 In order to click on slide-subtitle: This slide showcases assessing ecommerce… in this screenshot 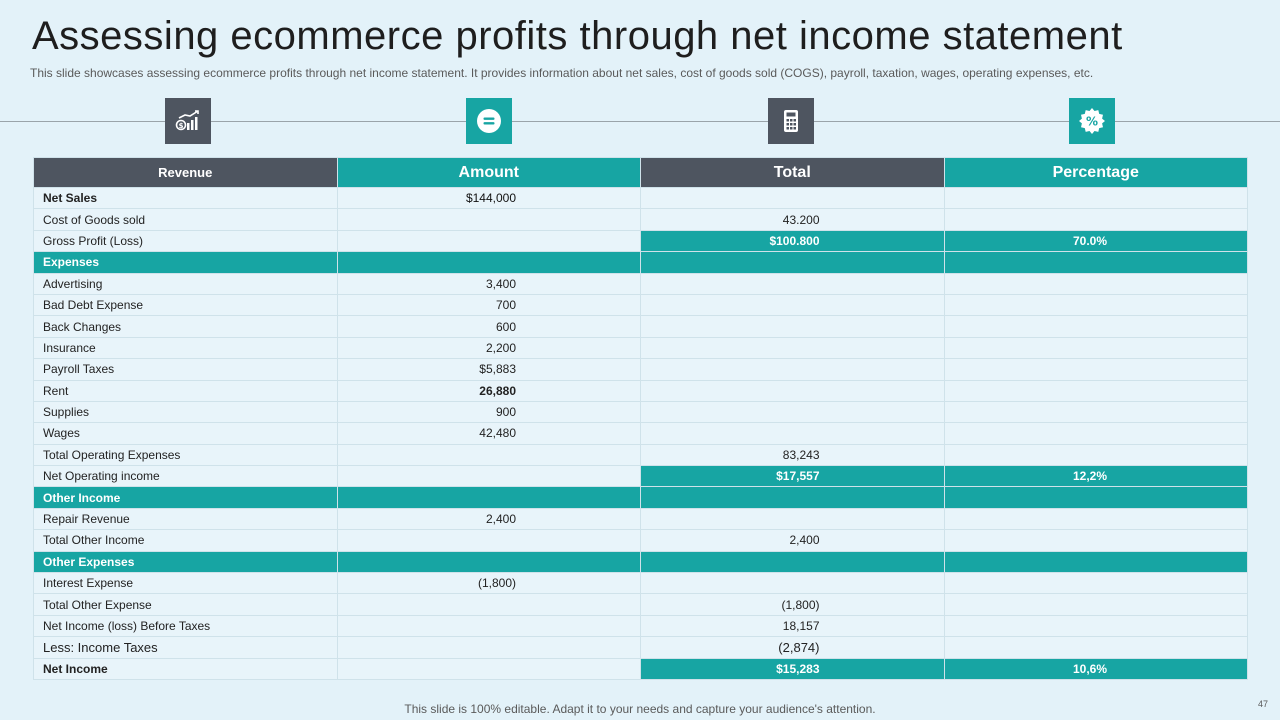, I will do `click(562, 73)`.